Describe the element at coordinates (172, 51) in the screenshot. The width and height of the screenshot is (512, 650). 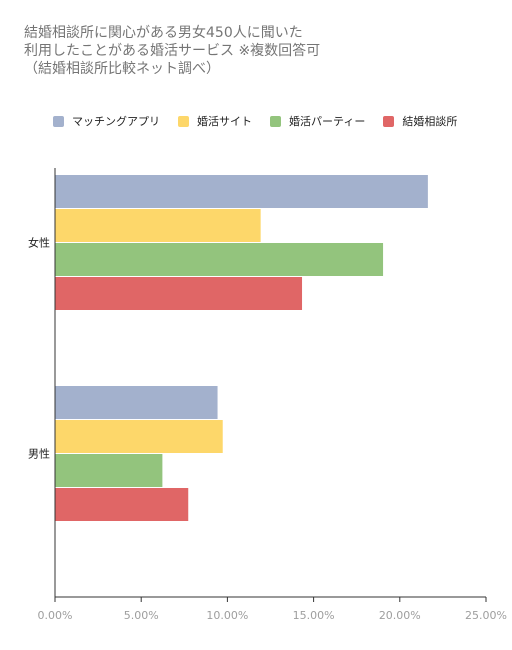
I see `chart-title-line-2: 利用したことがある婚活サービス ※複数回答可` at that location.